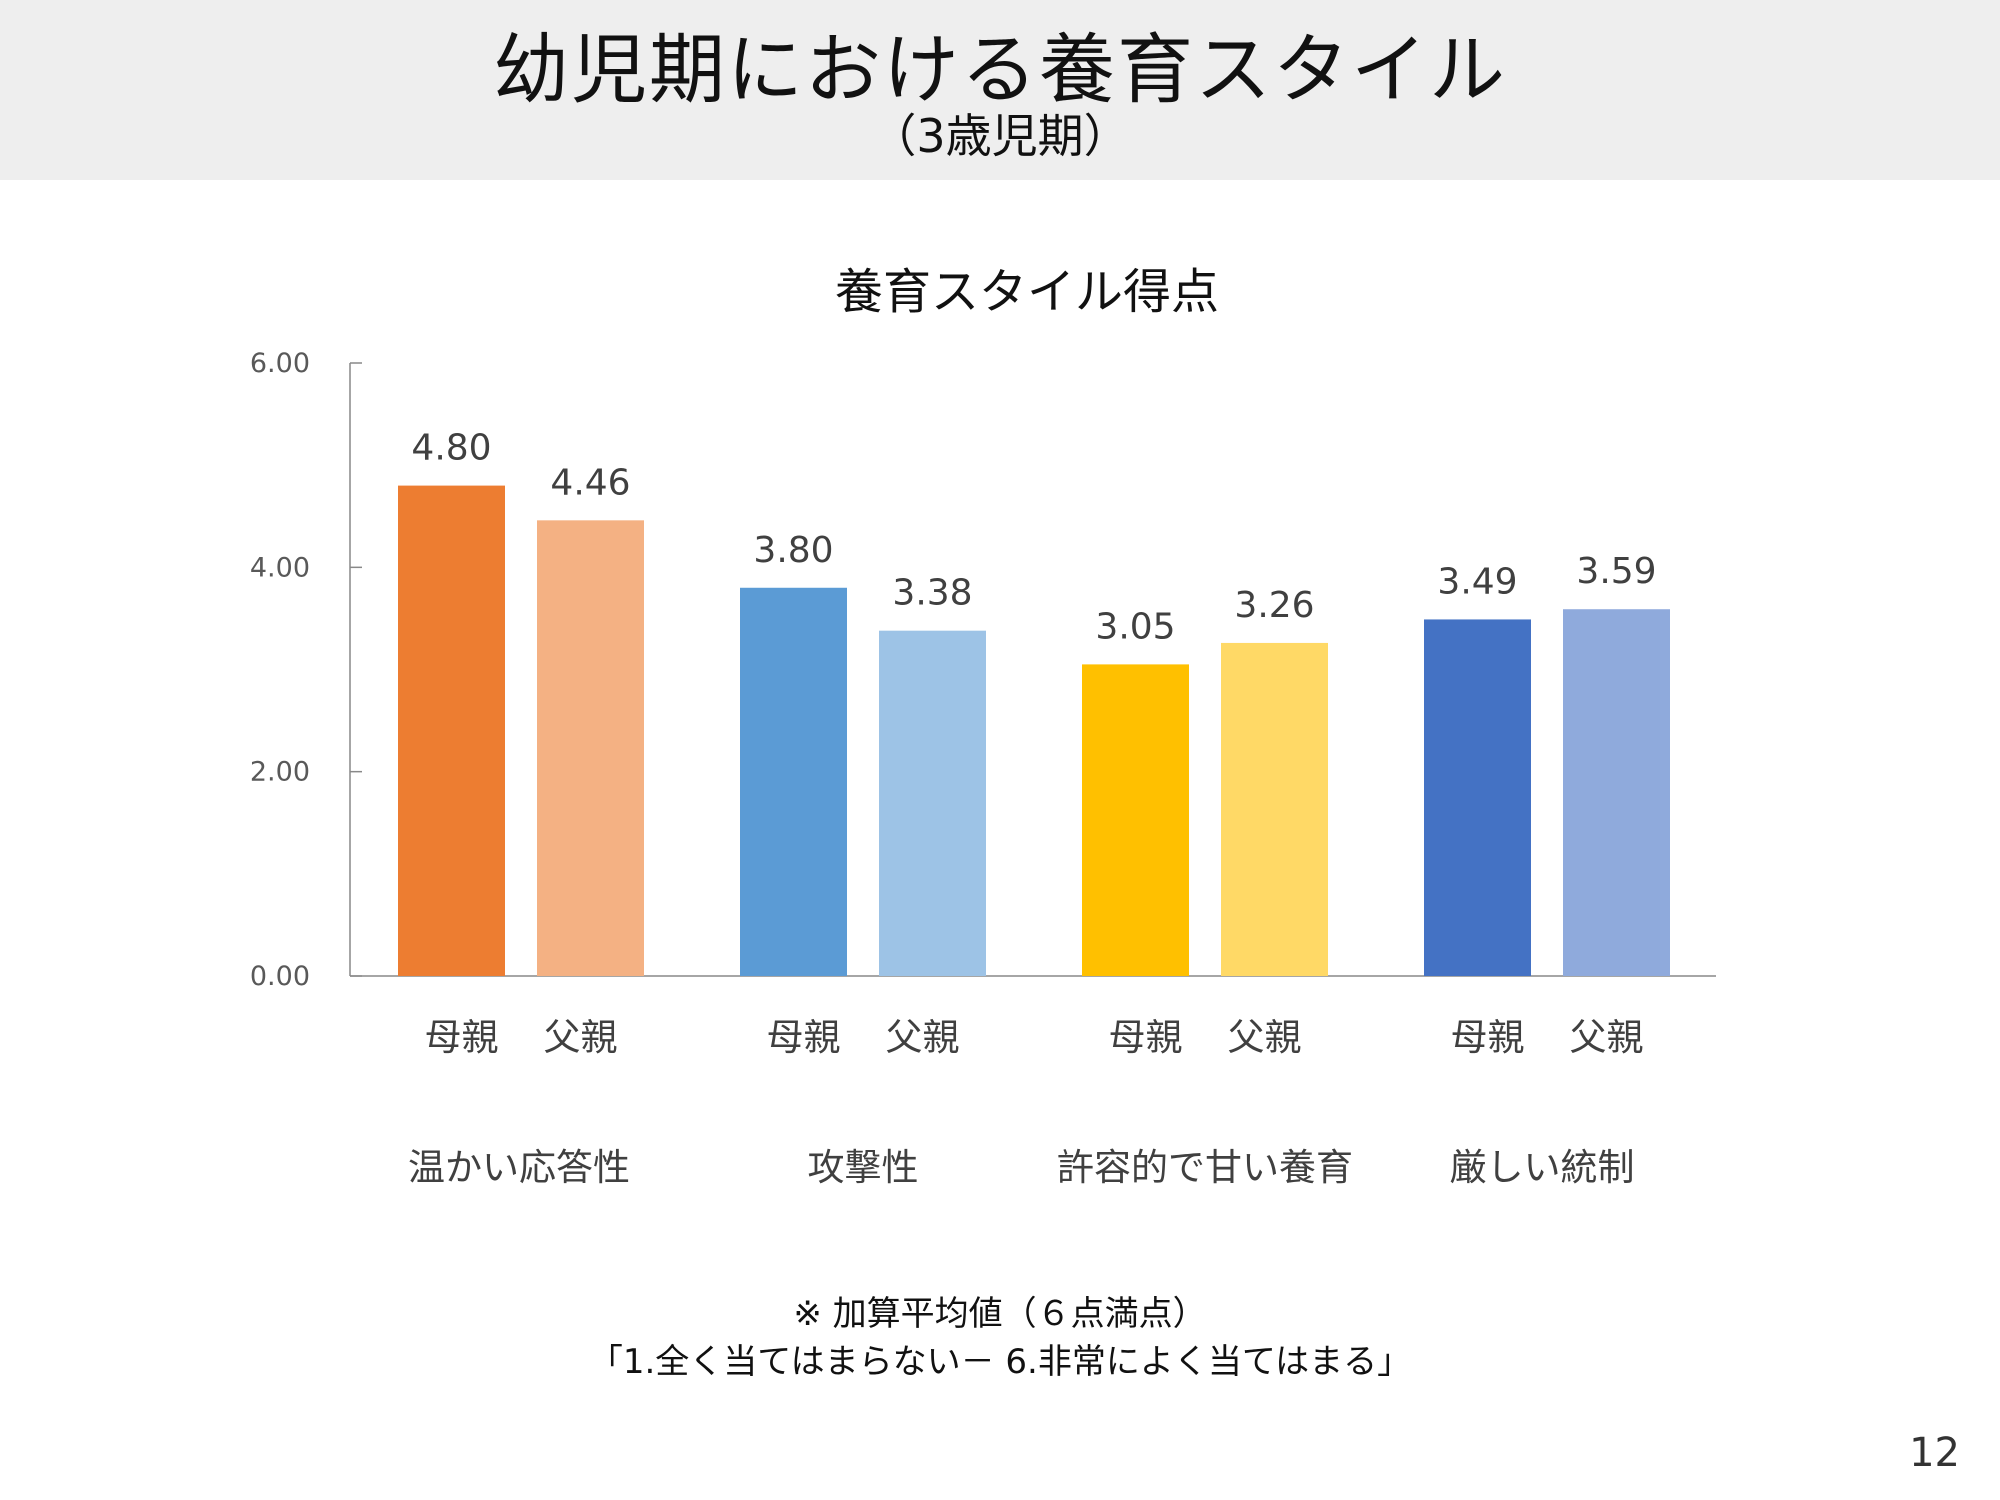 The width and height of the screenshot is (2000, 1500). What do you see at coordinates (280, 772) in the screenshot?
I see `y-tick-label: 2.00` at bounding box center [280, 772].